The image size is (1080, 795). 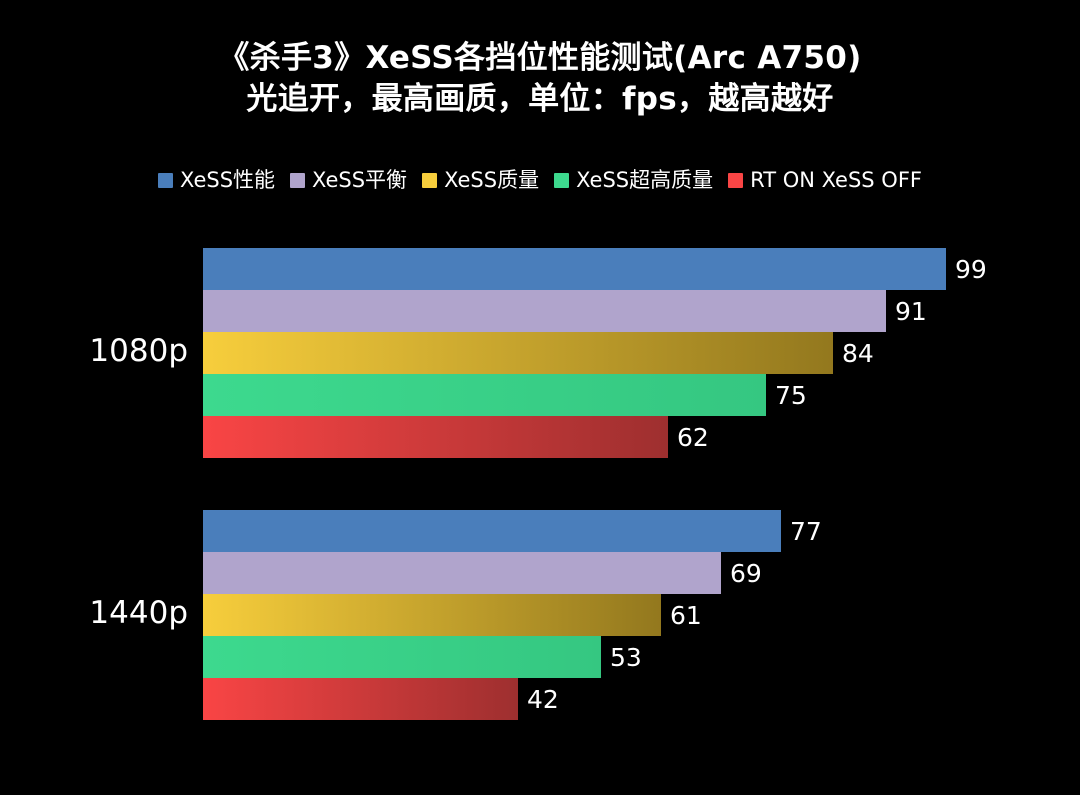 What do you see at coordinates (540, 58) in the screenshot?
I see `chart-title-line-1: 《杀手3》XeSS各挡位性能测试(Arc A750)` at bounding box center [540, 58].